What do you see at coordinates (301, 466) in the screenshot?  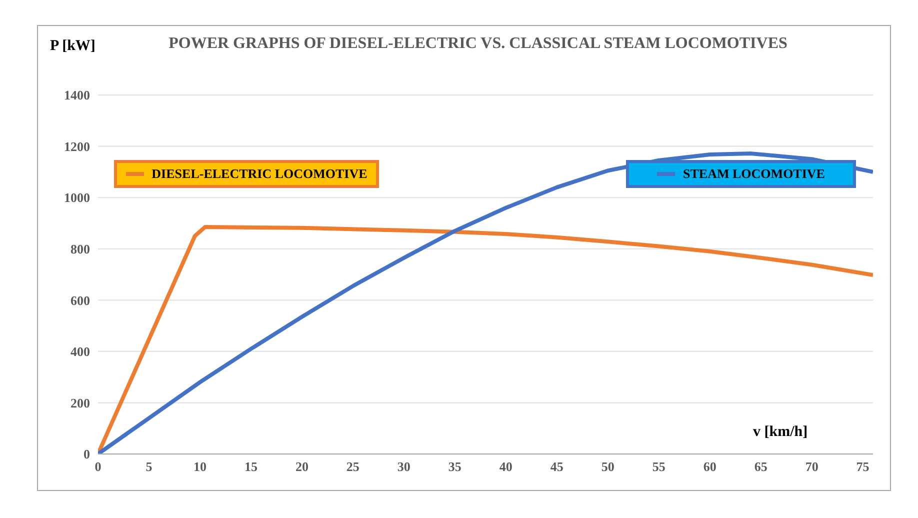 I see `x-tick-label: 20` at bounding box center [301, 466].